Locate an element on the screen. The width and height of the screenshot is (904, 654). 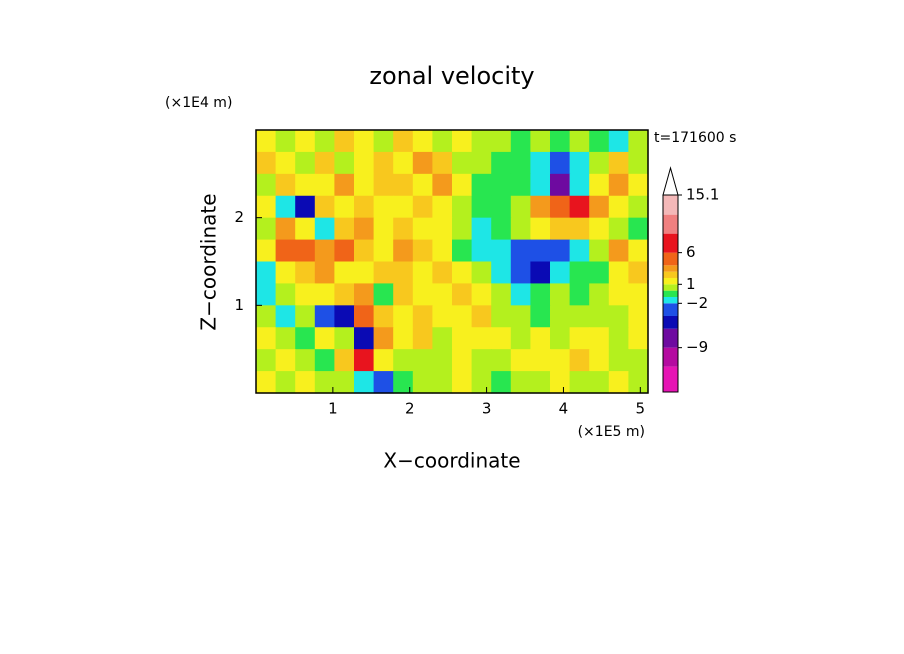
colorbar-tick-label: 6 is located at coordinates (691, 252).